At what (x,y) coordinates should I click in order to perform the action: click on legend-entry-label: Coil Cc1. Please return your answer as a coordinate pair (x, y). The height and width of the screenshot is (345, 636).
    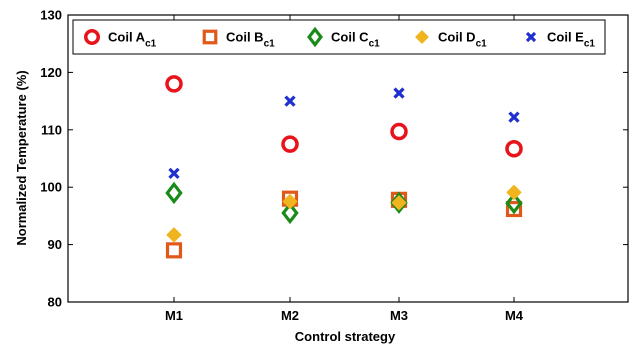
    Looking at the image, I should click on (355, 40).